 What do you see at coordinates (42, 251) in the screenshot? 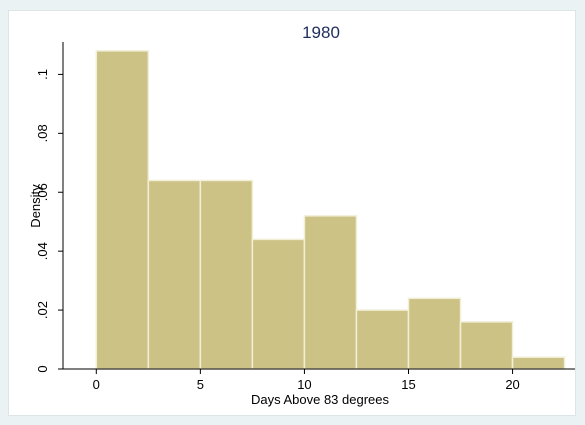
I see `y-tick-label: .04` at bounding box center [42, 251].